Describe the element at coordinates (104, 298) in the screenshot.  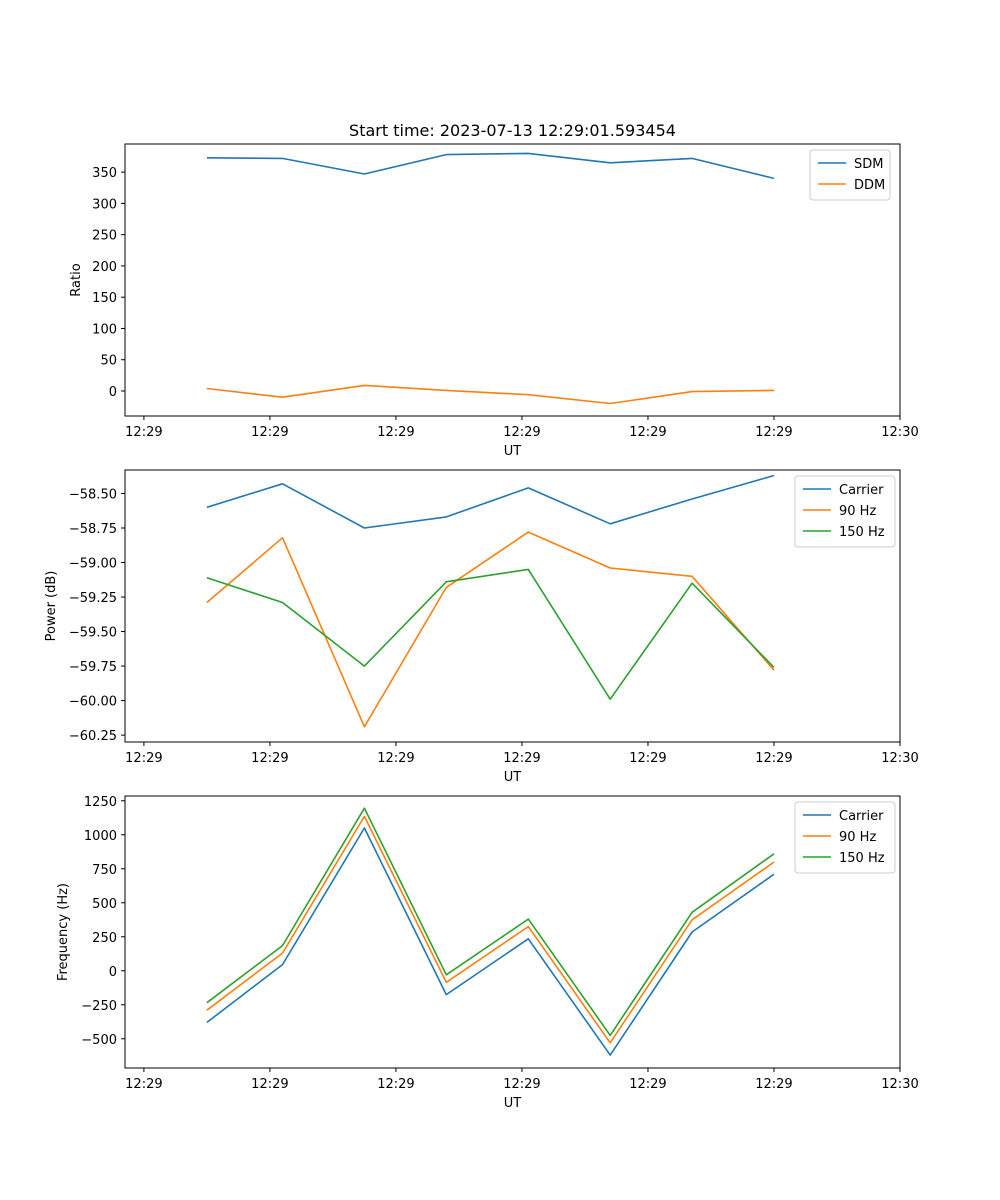
I see `y-tick-label: 150` at that location.